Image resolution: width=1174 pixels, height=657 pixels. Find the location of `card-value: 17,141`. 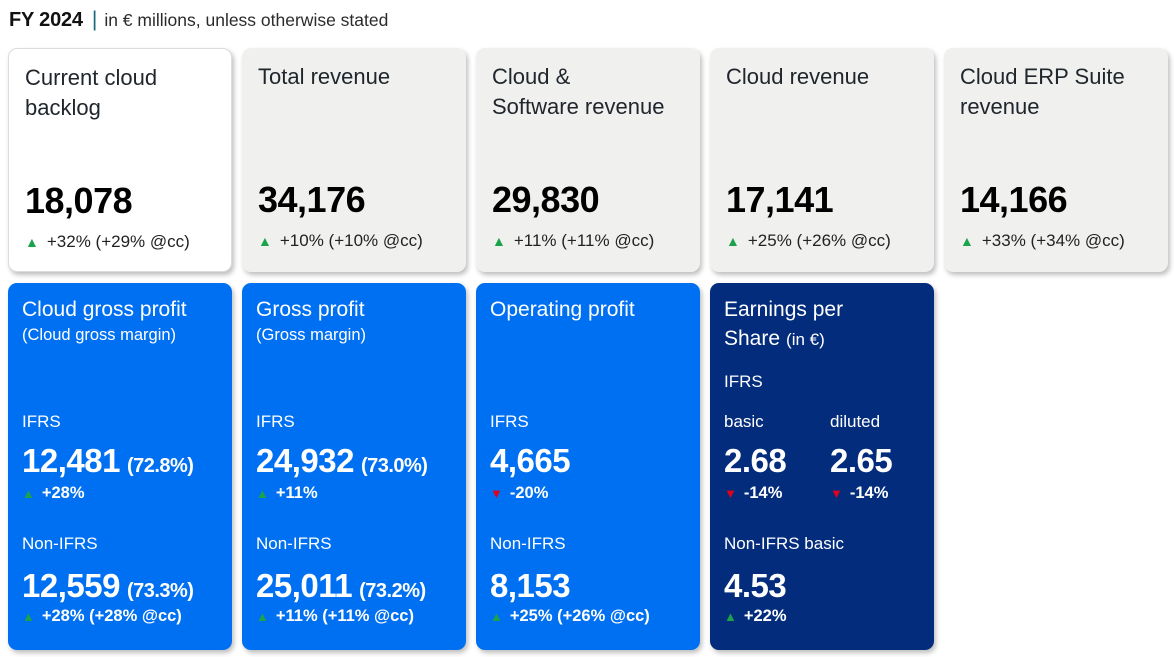

card-value: 17,141 is located at coordinates (780, 199).